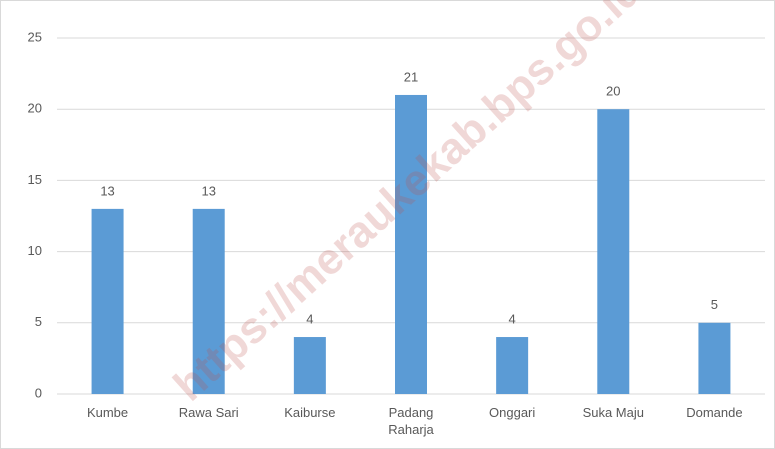  I want to click on x-tick-label-box: Suka Maju, so click(613, 412).